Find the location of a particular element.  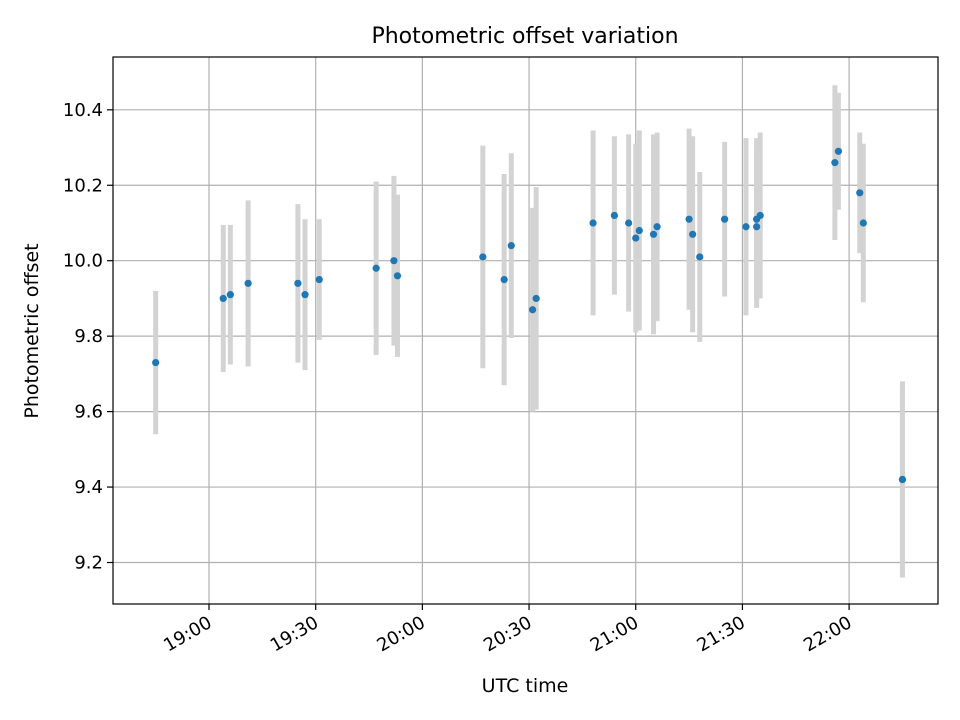

y-axis-label: Photometric offset is located at coordinates (32, 330).